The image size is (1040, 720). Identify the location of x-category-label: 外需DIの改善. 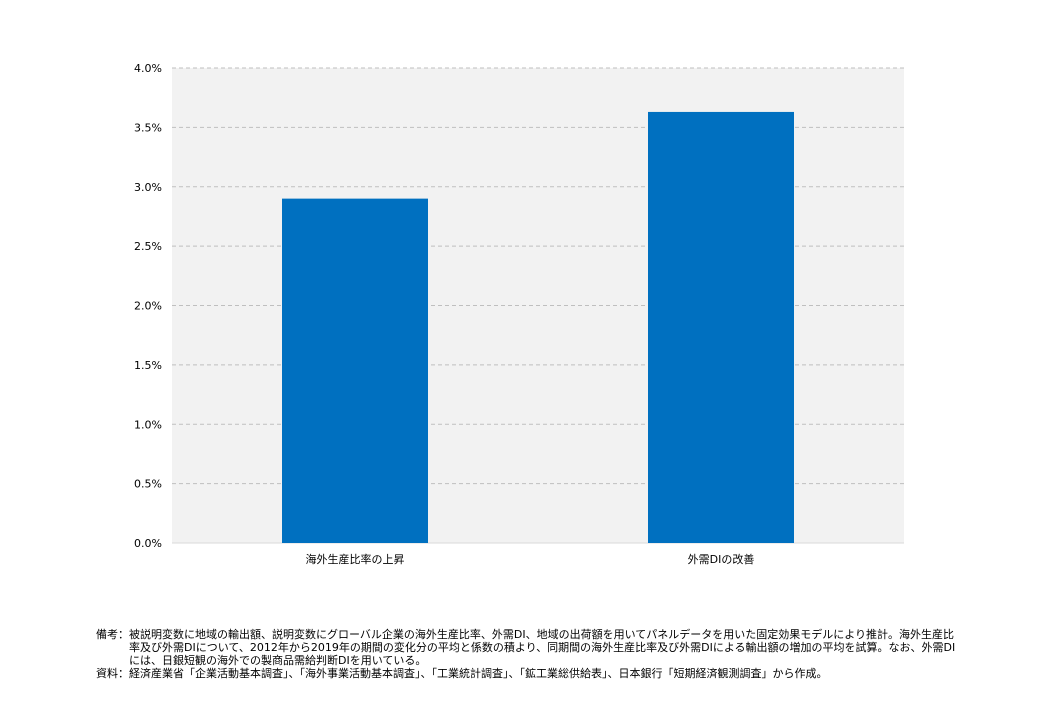
(721, 559).